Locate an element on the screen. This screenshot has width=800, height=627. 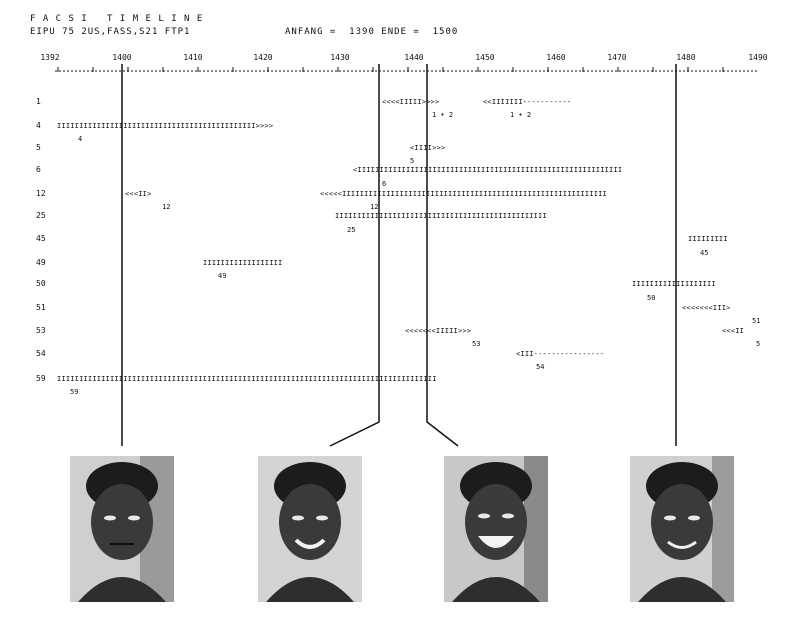
row-label: 1 is located at coordinates (38, 101).